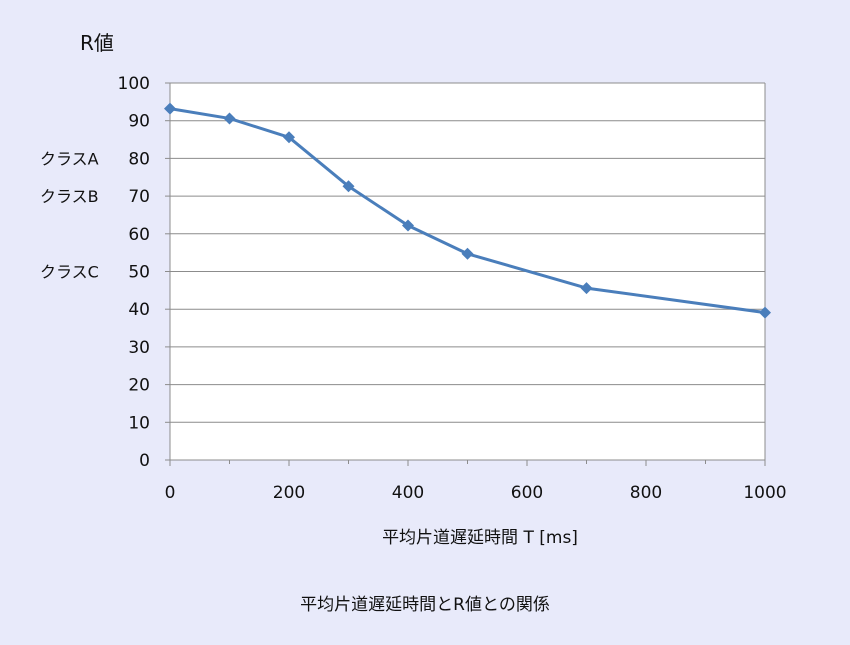  I want to click on y-tick-label: 0, so click(144, 461).